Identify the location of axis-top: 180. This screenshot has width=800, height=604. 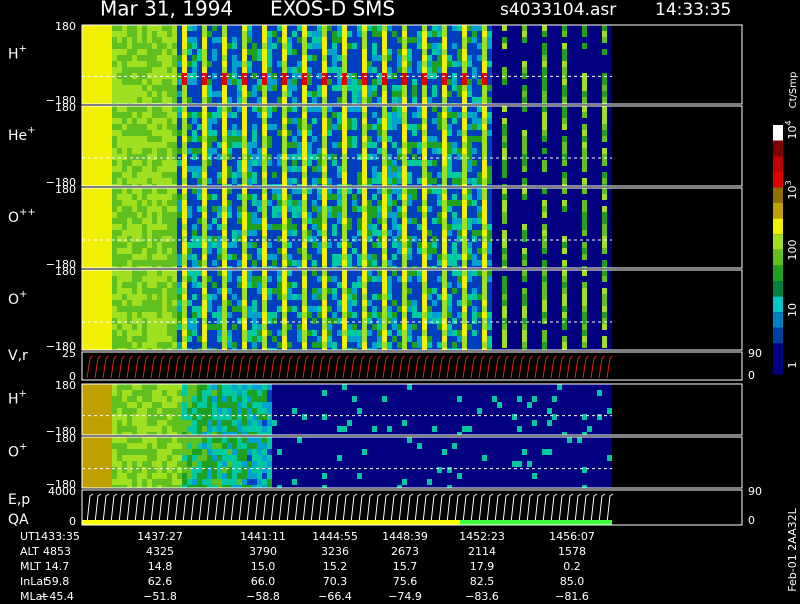
(65, 189).